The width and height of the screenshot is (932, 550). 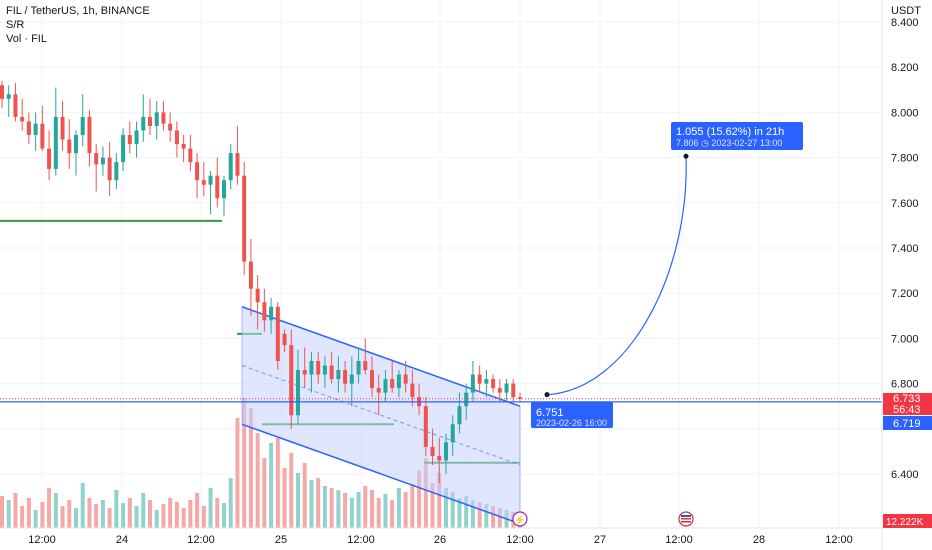 What do you see at coordinates (15, 25) in the screenshot?
I see `indicator-sr-label: S/R` at bounding box center [15, 25].